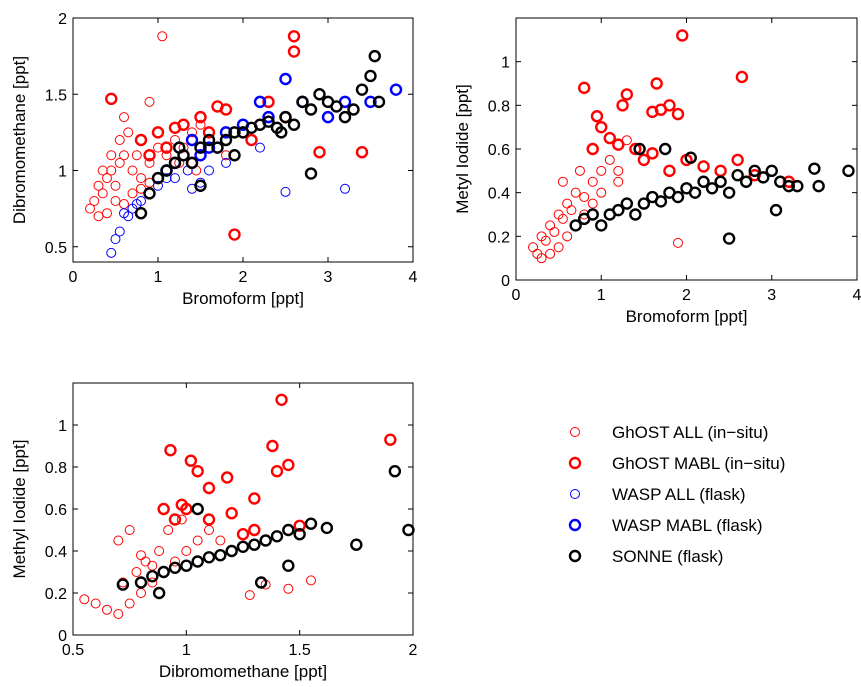  I want to click on legend-label: SONNE (flask), so click(667, 556).